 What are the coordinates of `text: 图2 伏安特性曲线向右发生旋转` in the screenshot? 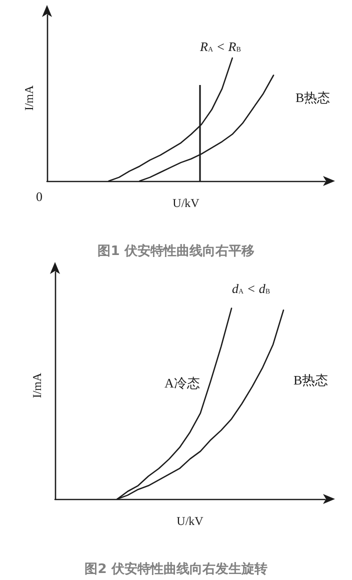 It's located at (176, 569).